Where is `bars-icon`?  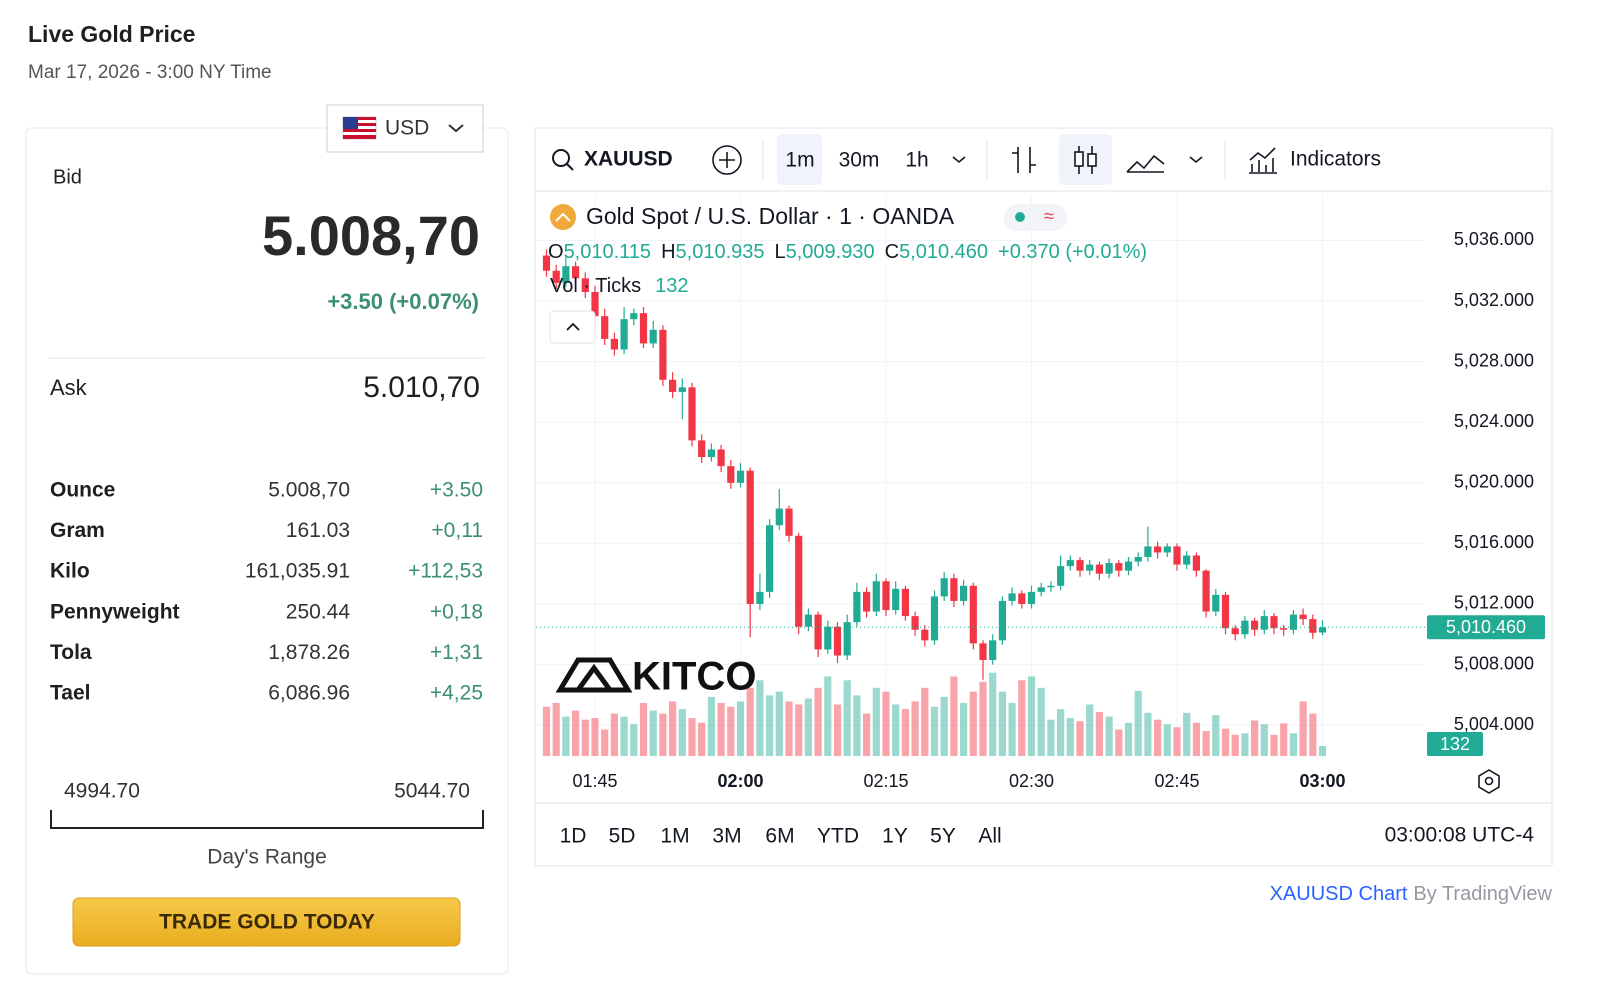
bars-icon is located at coordinates (1024, 160).